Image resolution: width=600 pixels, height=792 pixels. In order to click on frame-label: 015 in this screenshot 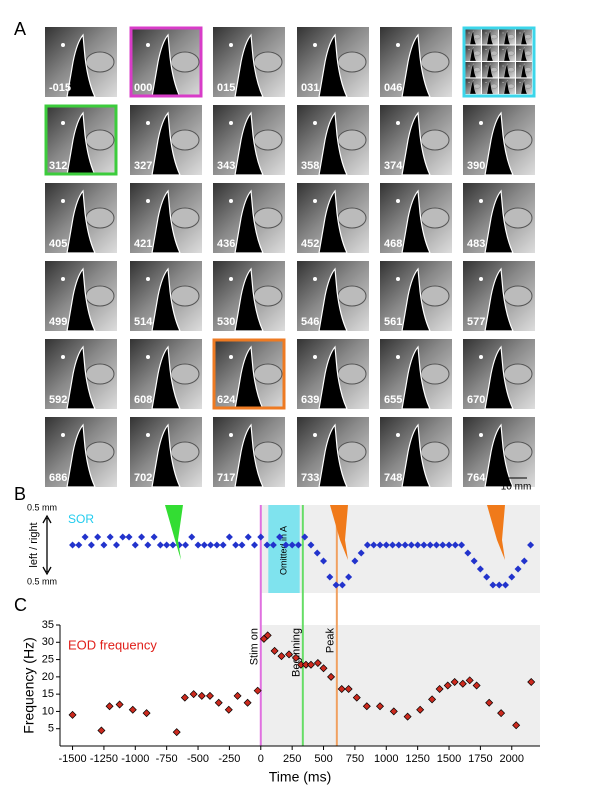, I will do `click(226, 88)`.